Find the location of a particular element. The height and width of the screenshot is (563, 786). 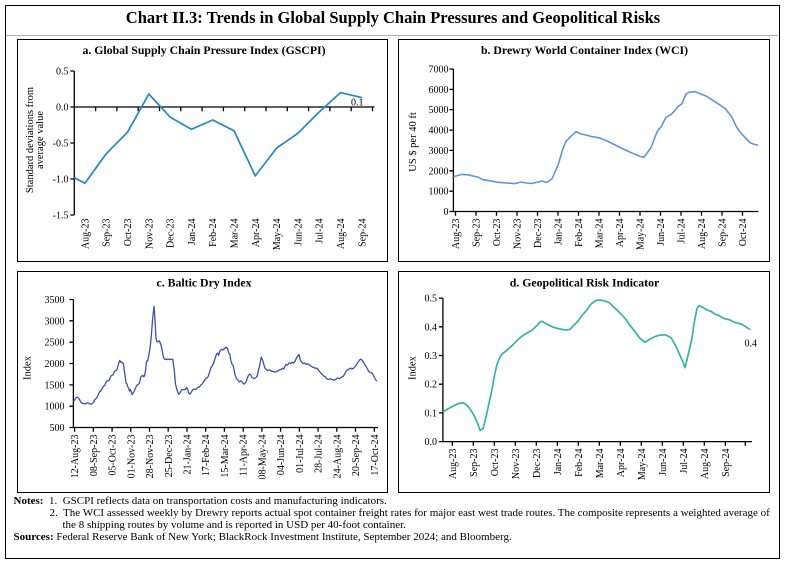

svg-text: 1500 is located at coordinates (55, 385).